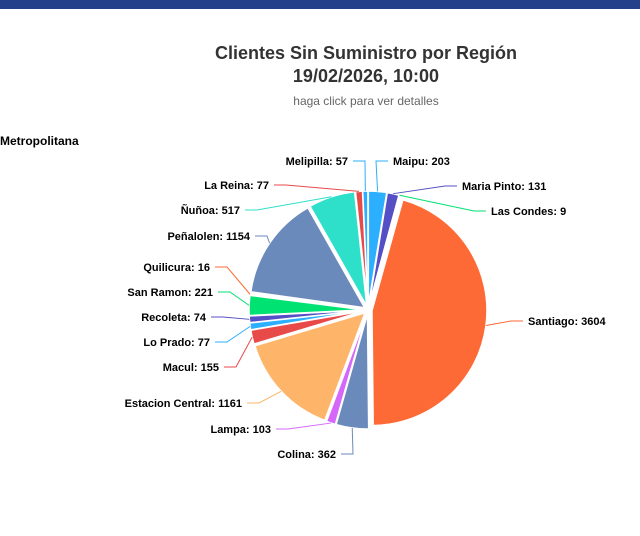 This screenshot has width=640, height=536. I want to click on data-label-quilicura: Quilicura: 16, so click(176, 268).